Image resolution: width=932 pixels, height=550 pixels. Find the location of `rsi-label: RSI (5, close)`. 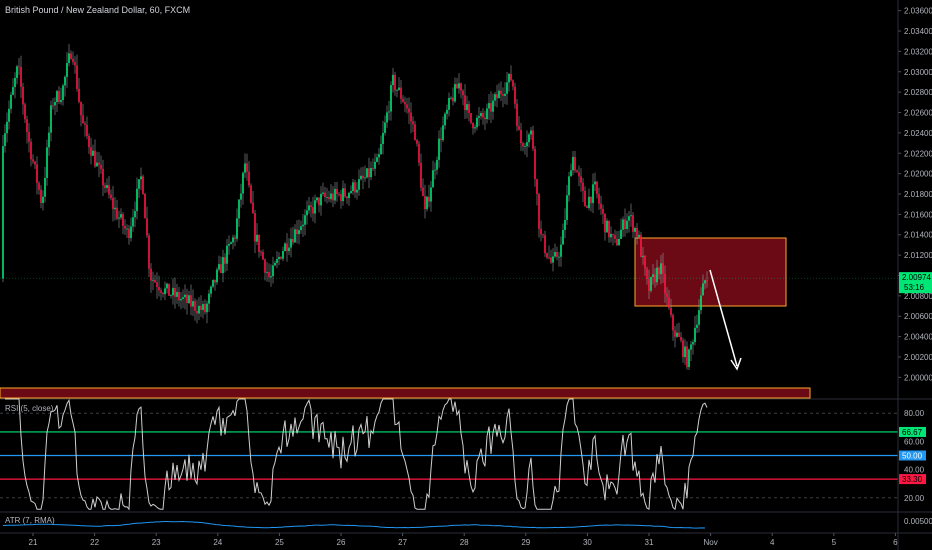

rsi-label: RSI (5, close) is located at coordinates (29, 408).